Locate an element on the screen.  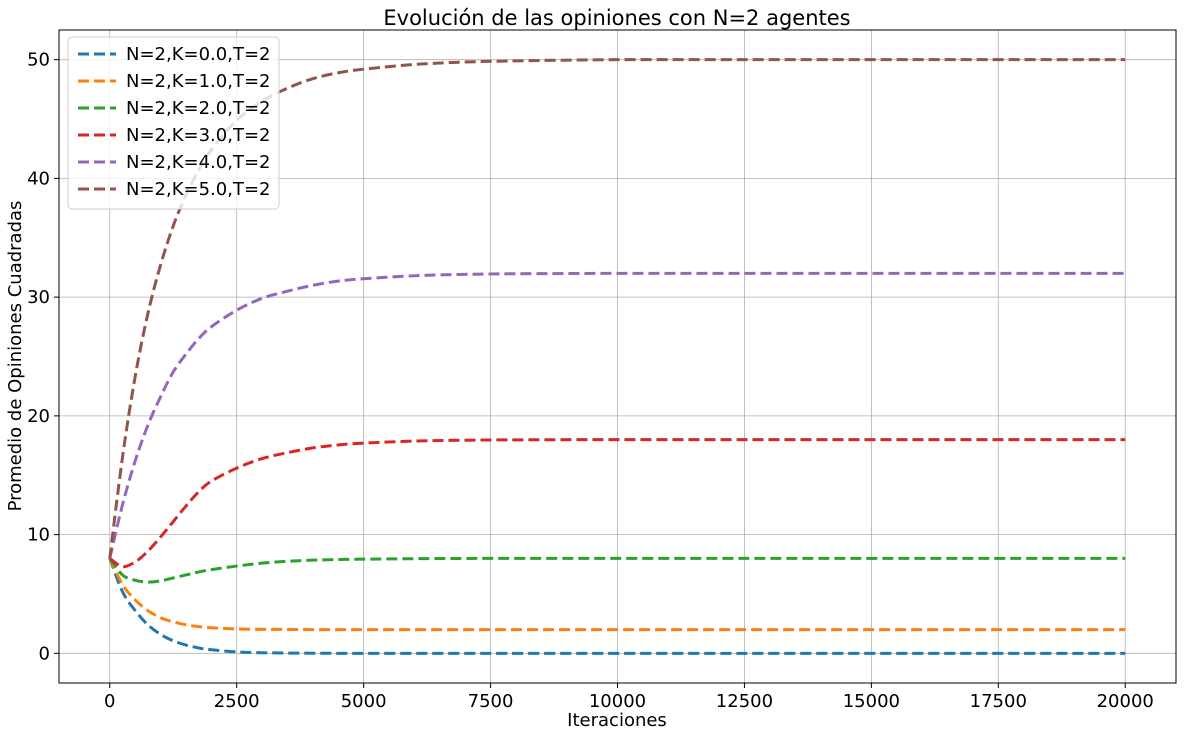
x-axis-ticks: 0 2500 5000 7500 10000 12500 15000 17500 20000 is located at coordinates (629, 697).